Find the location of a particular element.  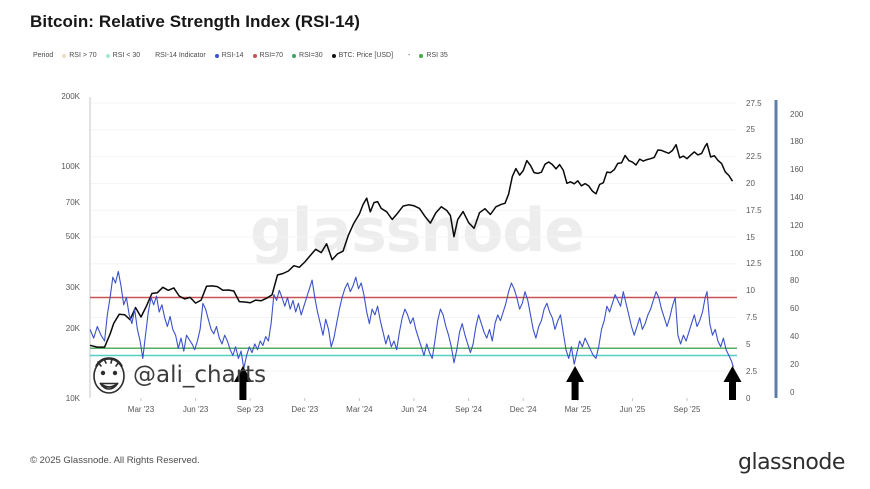

inner-axis-tick: 10 is located at coordinates (750, 291).